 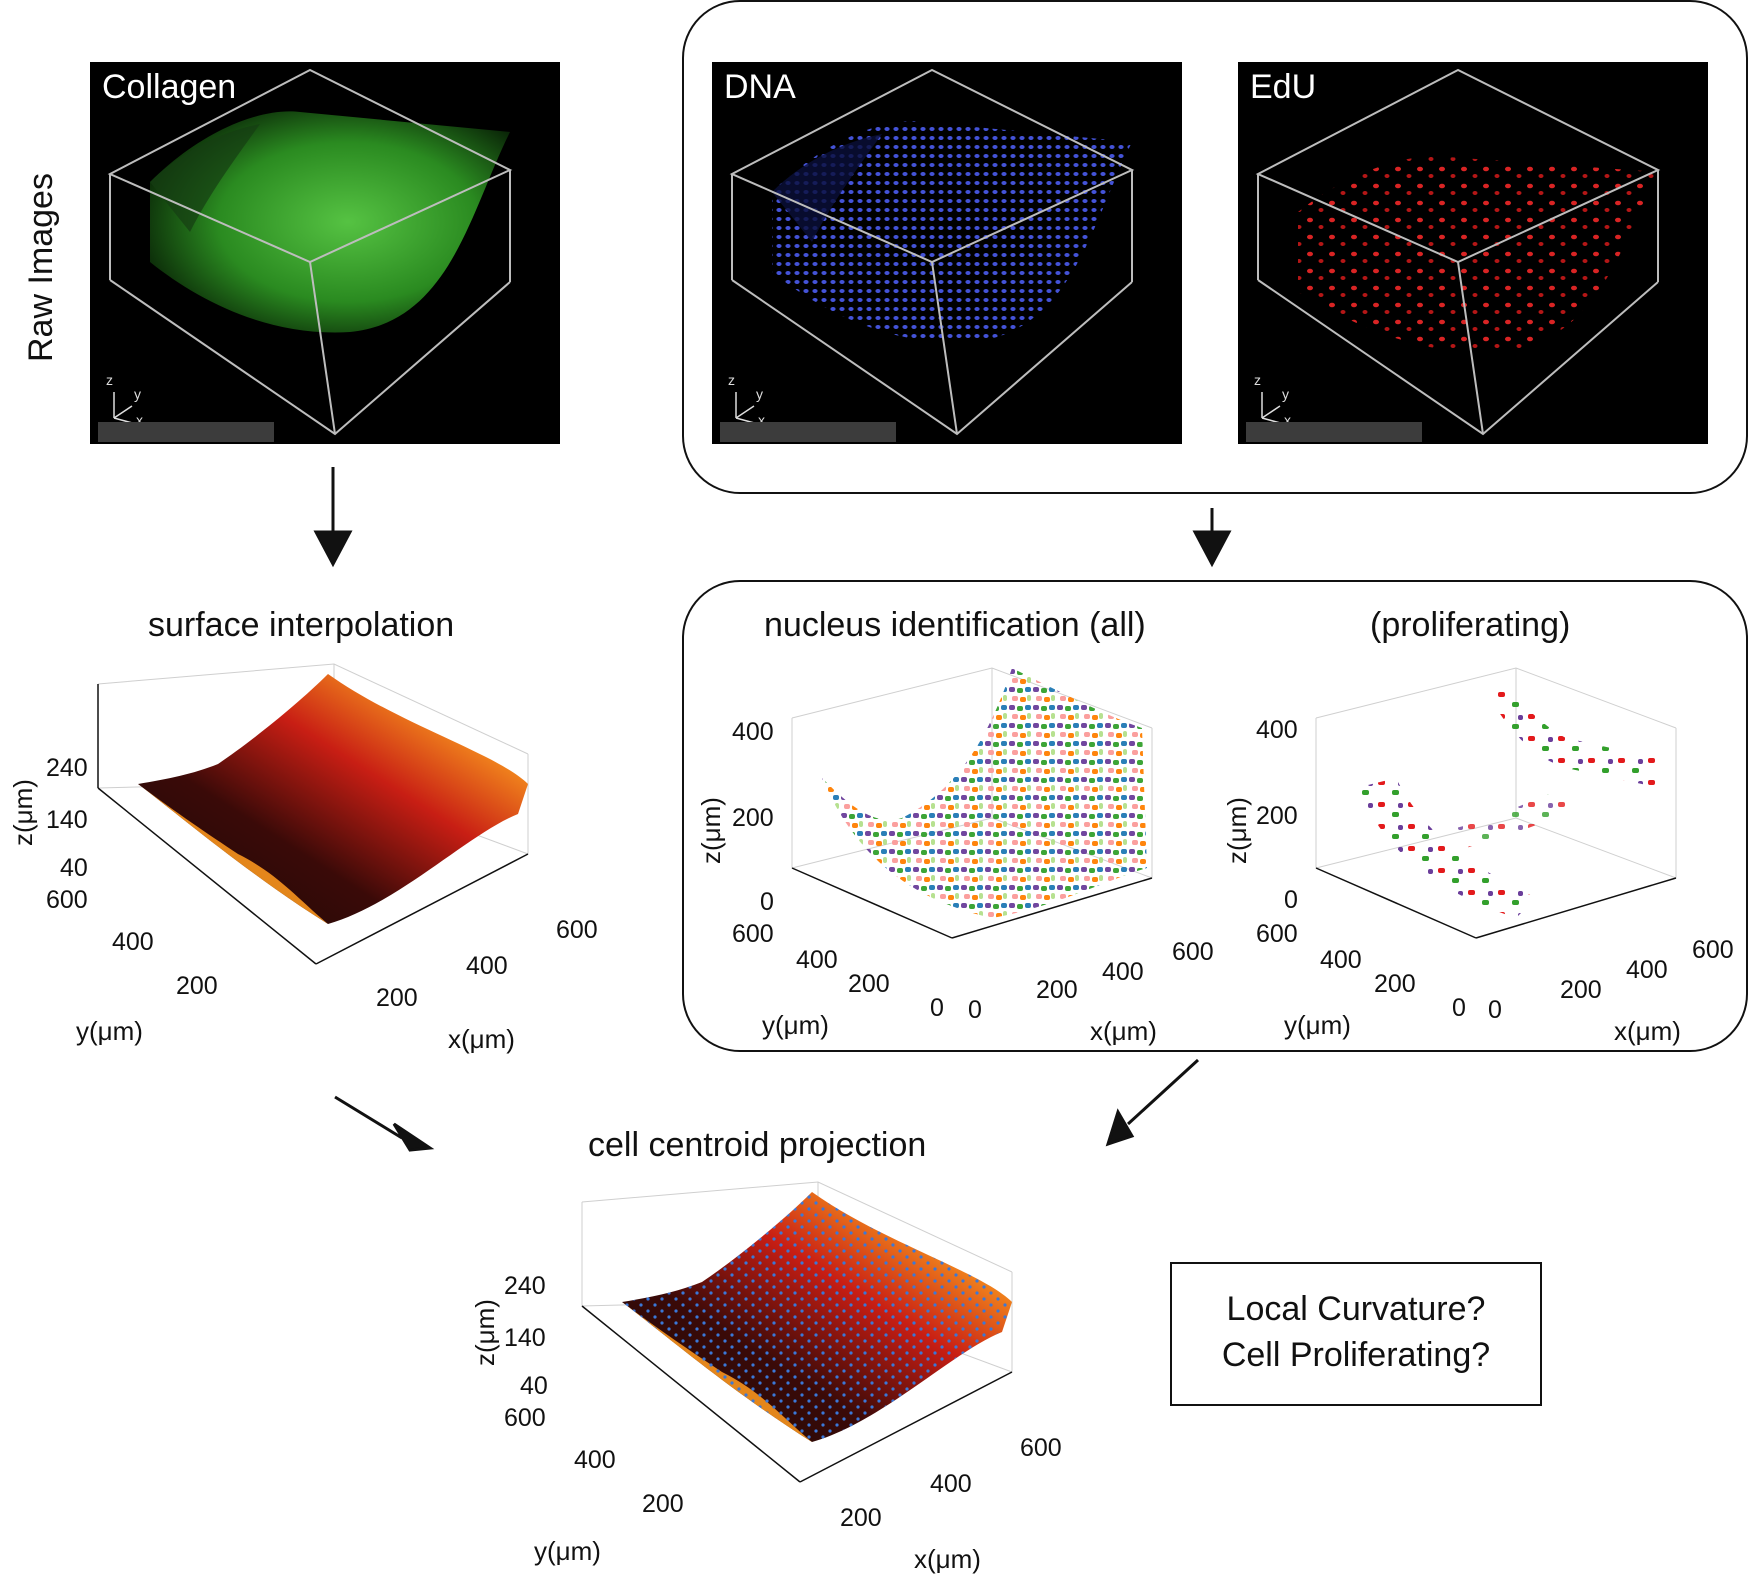 What do you see at coordinates (301, 625) in the screenshot?
I see `surface-interpolation-title: surface interpolation` at bounding box center [301, 625].